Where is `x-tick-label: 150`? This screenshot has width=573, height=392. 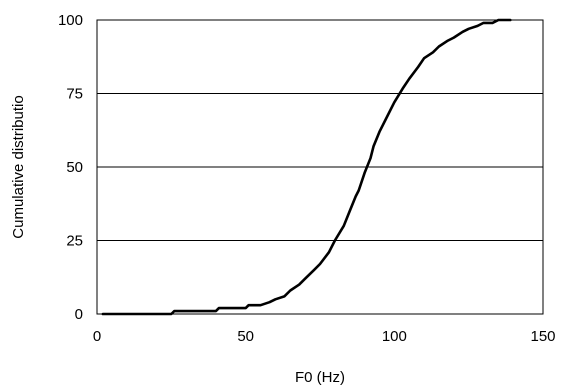
x-tick-label: 150 is located at coordinates (542, 336).